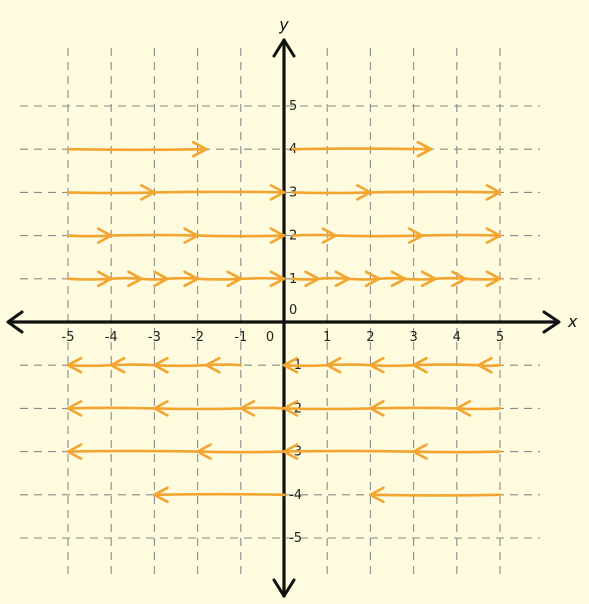 This screenshot has height=604, width=589. I want to click on x-tick-label: 5, so click(500, 337).